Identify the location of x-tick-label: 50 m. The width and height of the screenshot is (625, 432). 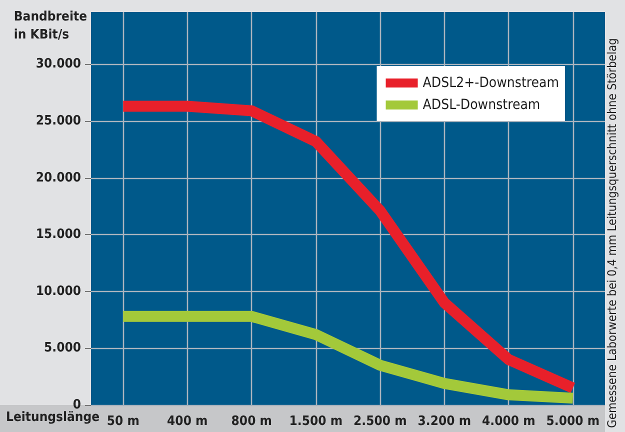
(123, 421).